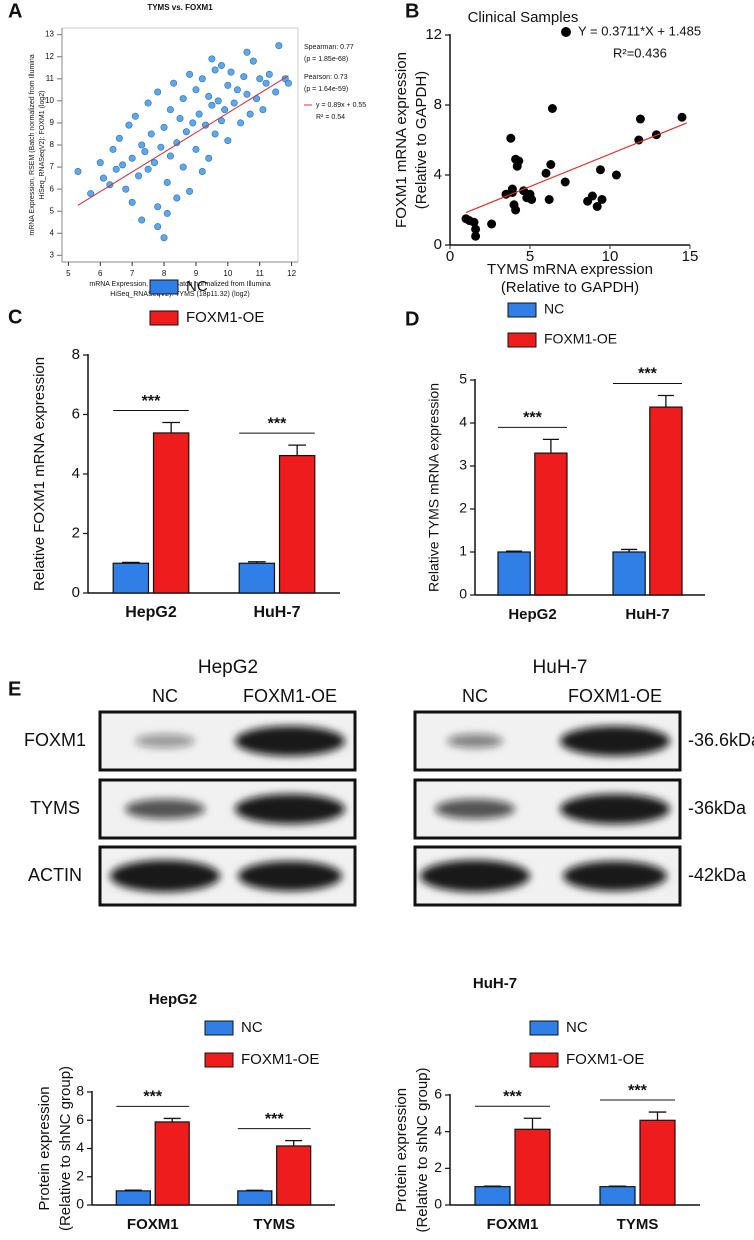 Image resolution: width=754 pixels, height=1240 pixels. What do you see at coordinates (412, 11) in the screenshot?
I see `panel-label: B` at bounding box center [412, 11].